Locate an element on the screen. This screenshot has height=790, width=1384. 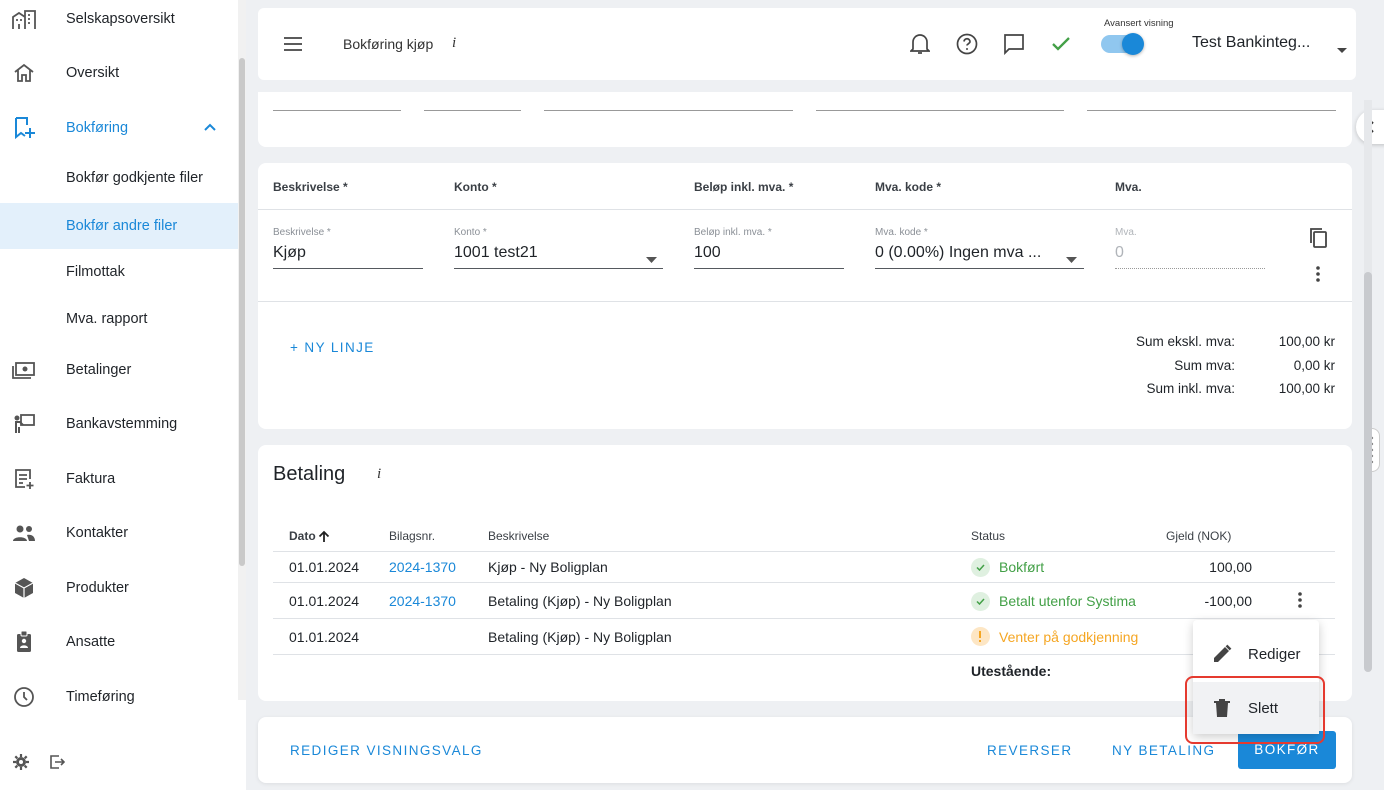
help-icon is located at coordinates (967, 46).